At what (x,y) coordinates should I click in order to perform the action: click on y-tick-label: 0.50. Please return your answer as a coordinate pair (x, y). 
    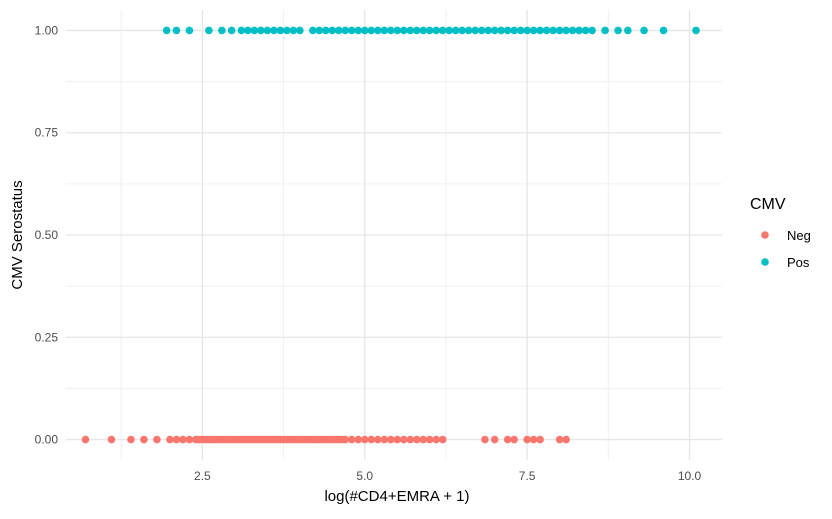
    Looking at the image, I should click on (47, 235).